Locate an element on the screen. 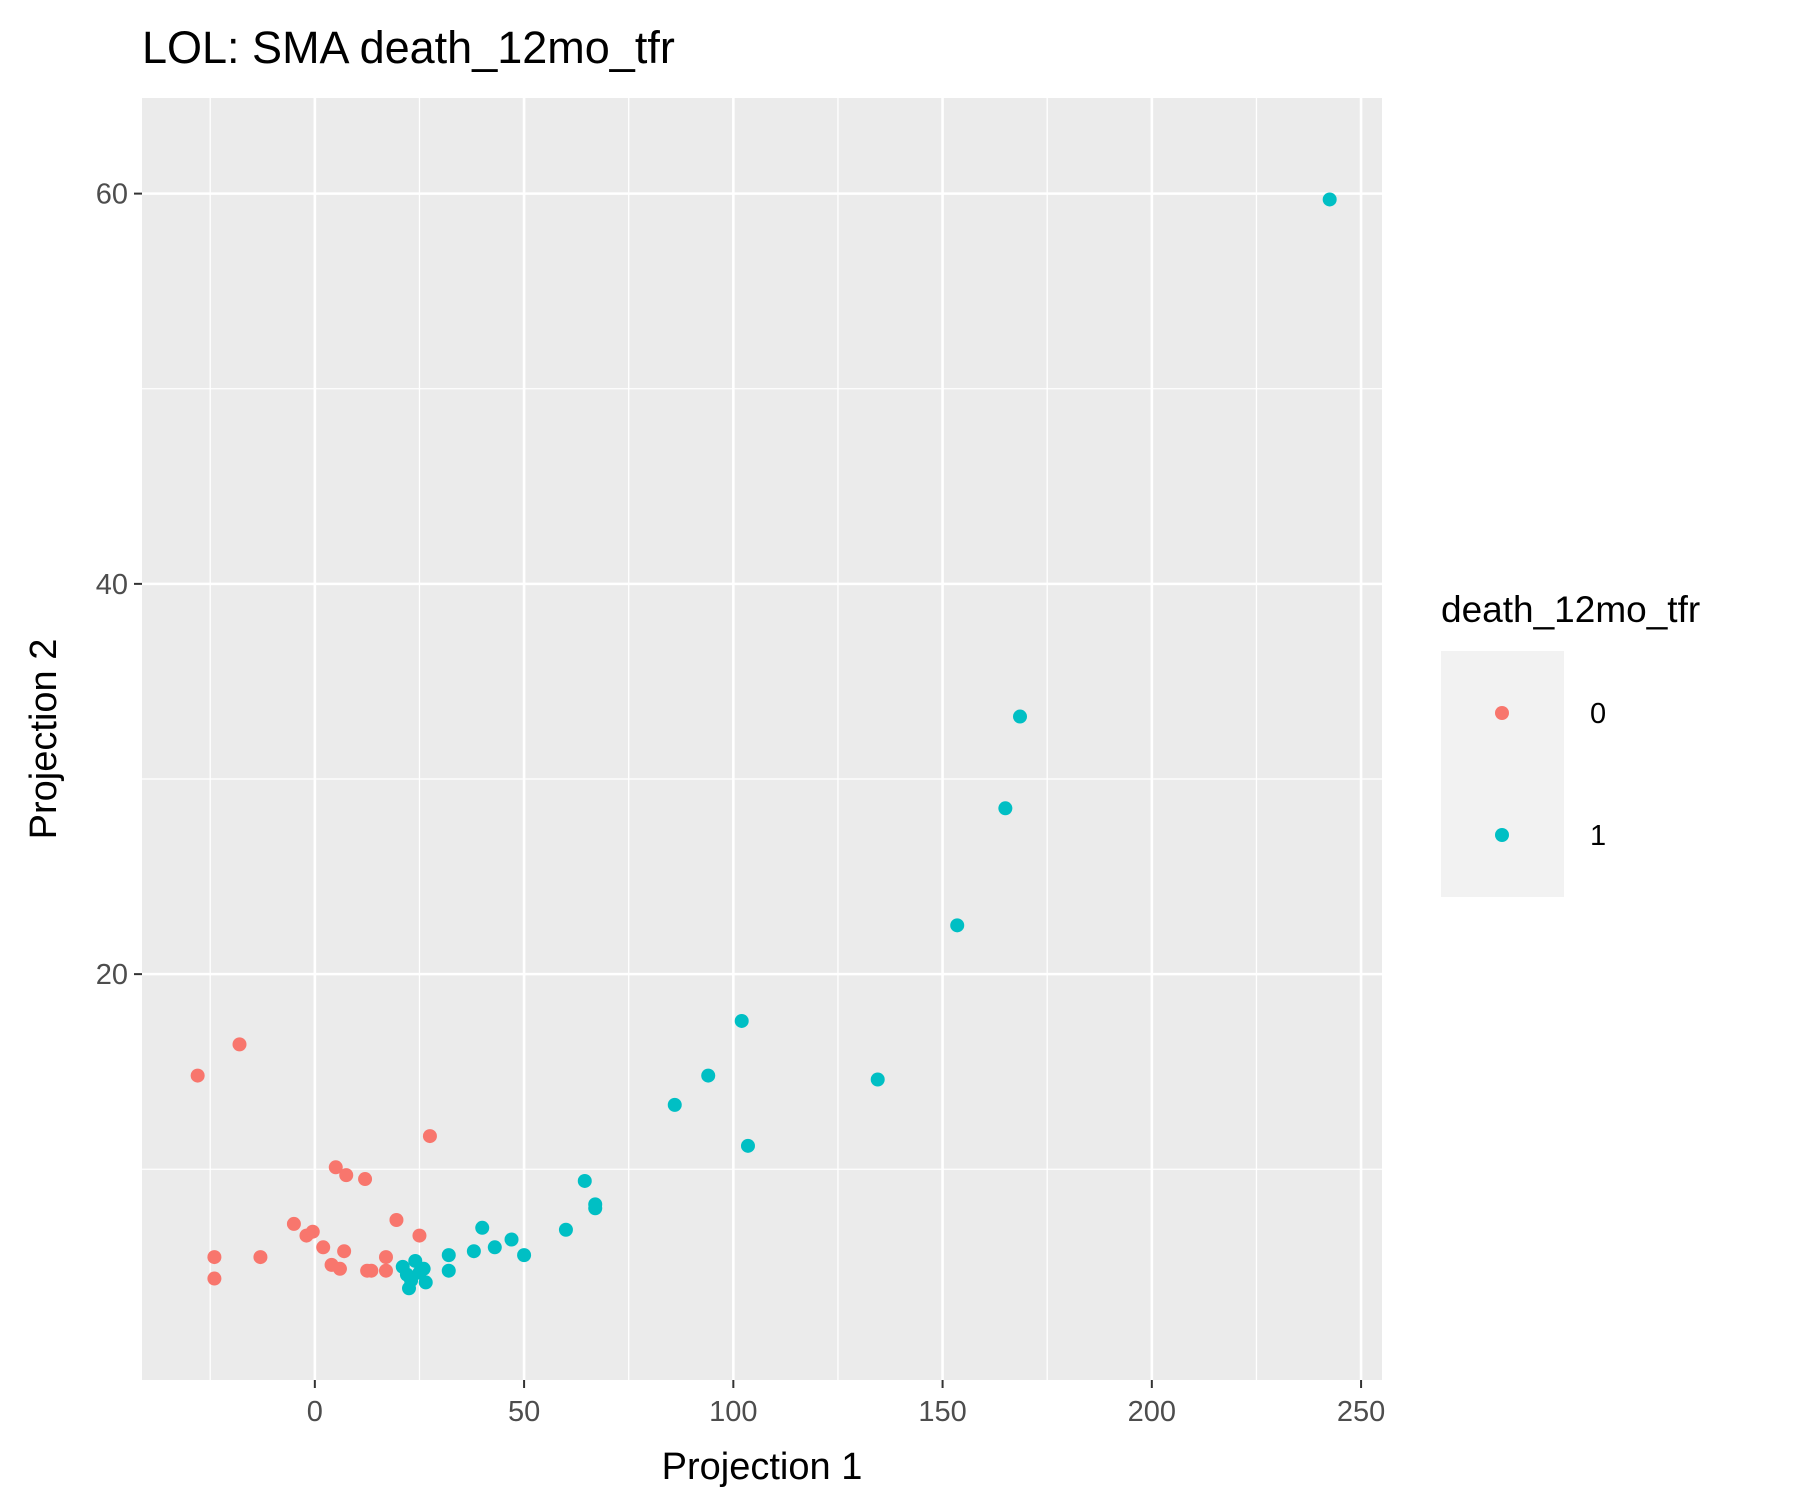 The width and height of the screenshot is (1800, 1500). x-tick-label: 0 is located at coordinates (315, 1412).